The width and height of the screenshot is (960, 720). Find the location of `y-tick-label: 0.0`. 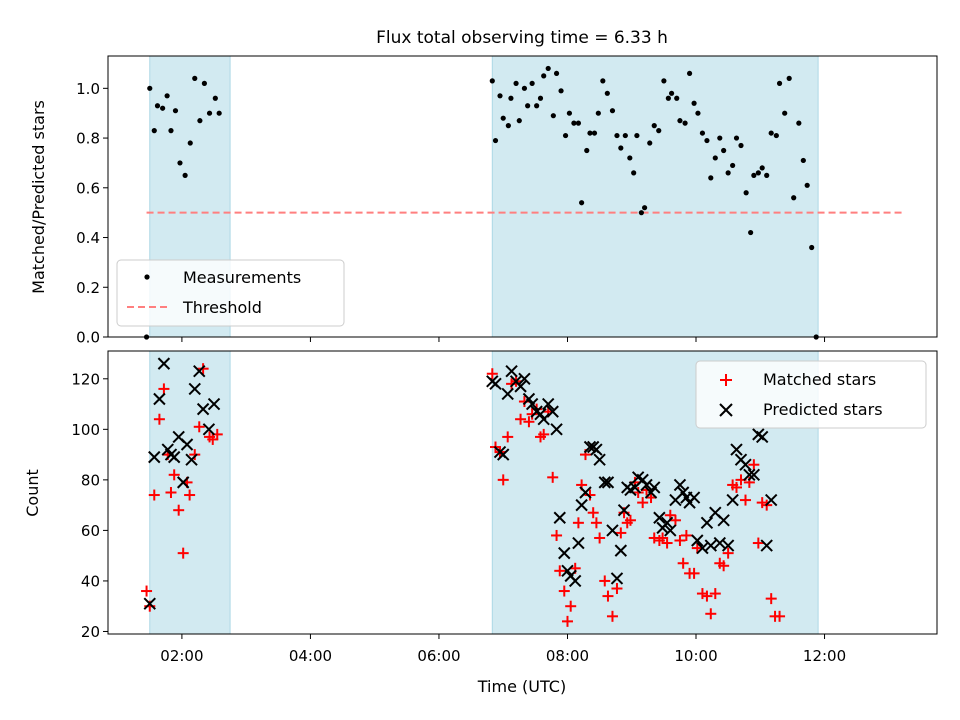

y-tick-label: 0.0 is located at coordinates (88, 338).